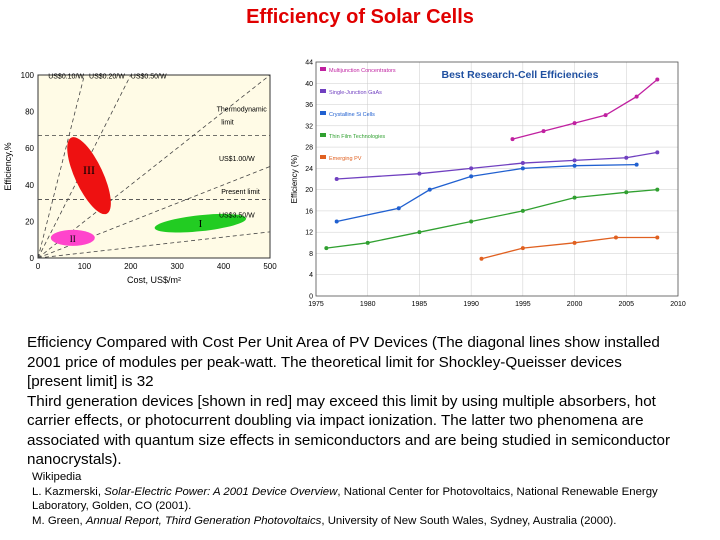 The height and width of the screenshot is (540, 720). Describe the element at coordinates (270, 266) in the screenshot. I see `x-tick-label: 500` at that location.